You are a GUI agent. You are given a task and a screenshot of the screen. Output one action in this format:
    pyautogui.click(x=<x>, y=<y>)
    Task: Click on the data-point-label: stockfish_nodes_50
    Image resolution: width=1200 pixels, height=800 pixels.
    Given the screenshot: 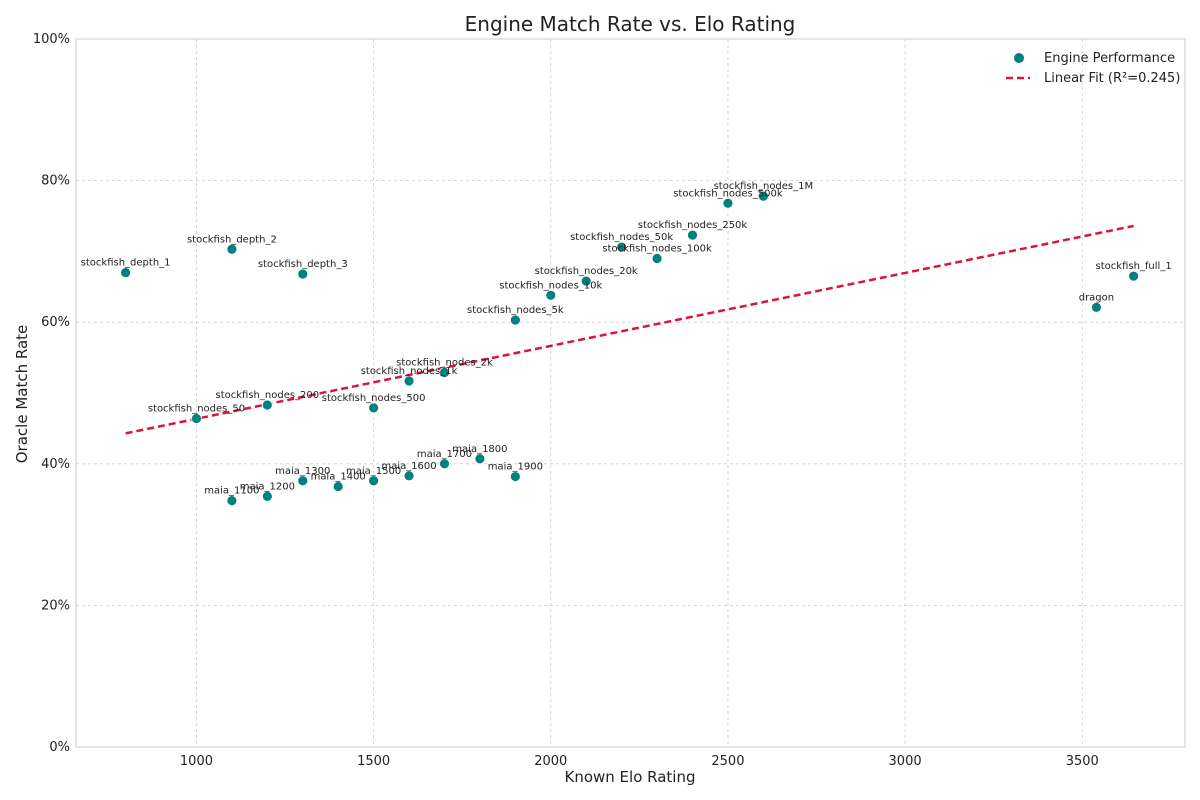 What is the action you would take?
    pyautogui.click(x=196, y=408)
    